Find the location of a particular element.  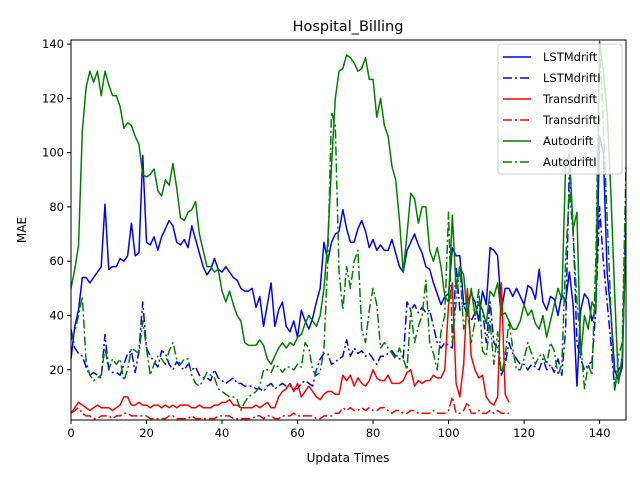

y-tick-label: 20 is located at coordinates (56, 370).